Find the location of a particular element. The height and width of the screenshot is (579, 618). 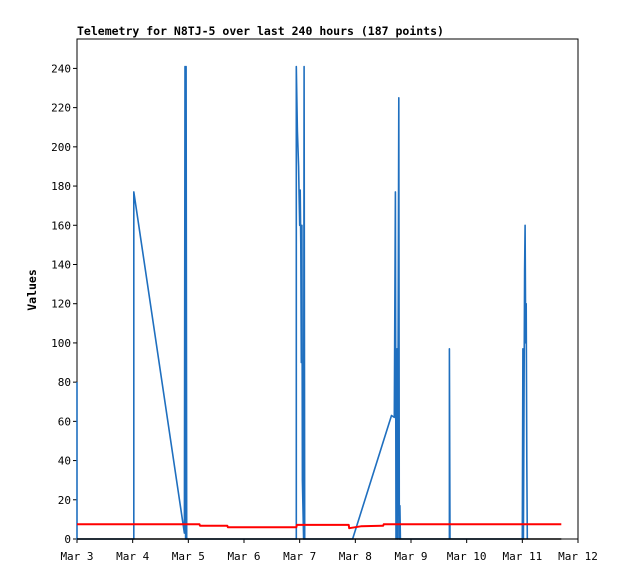

x-tick-label: Mar 4 is located at coordinates (132, 556).